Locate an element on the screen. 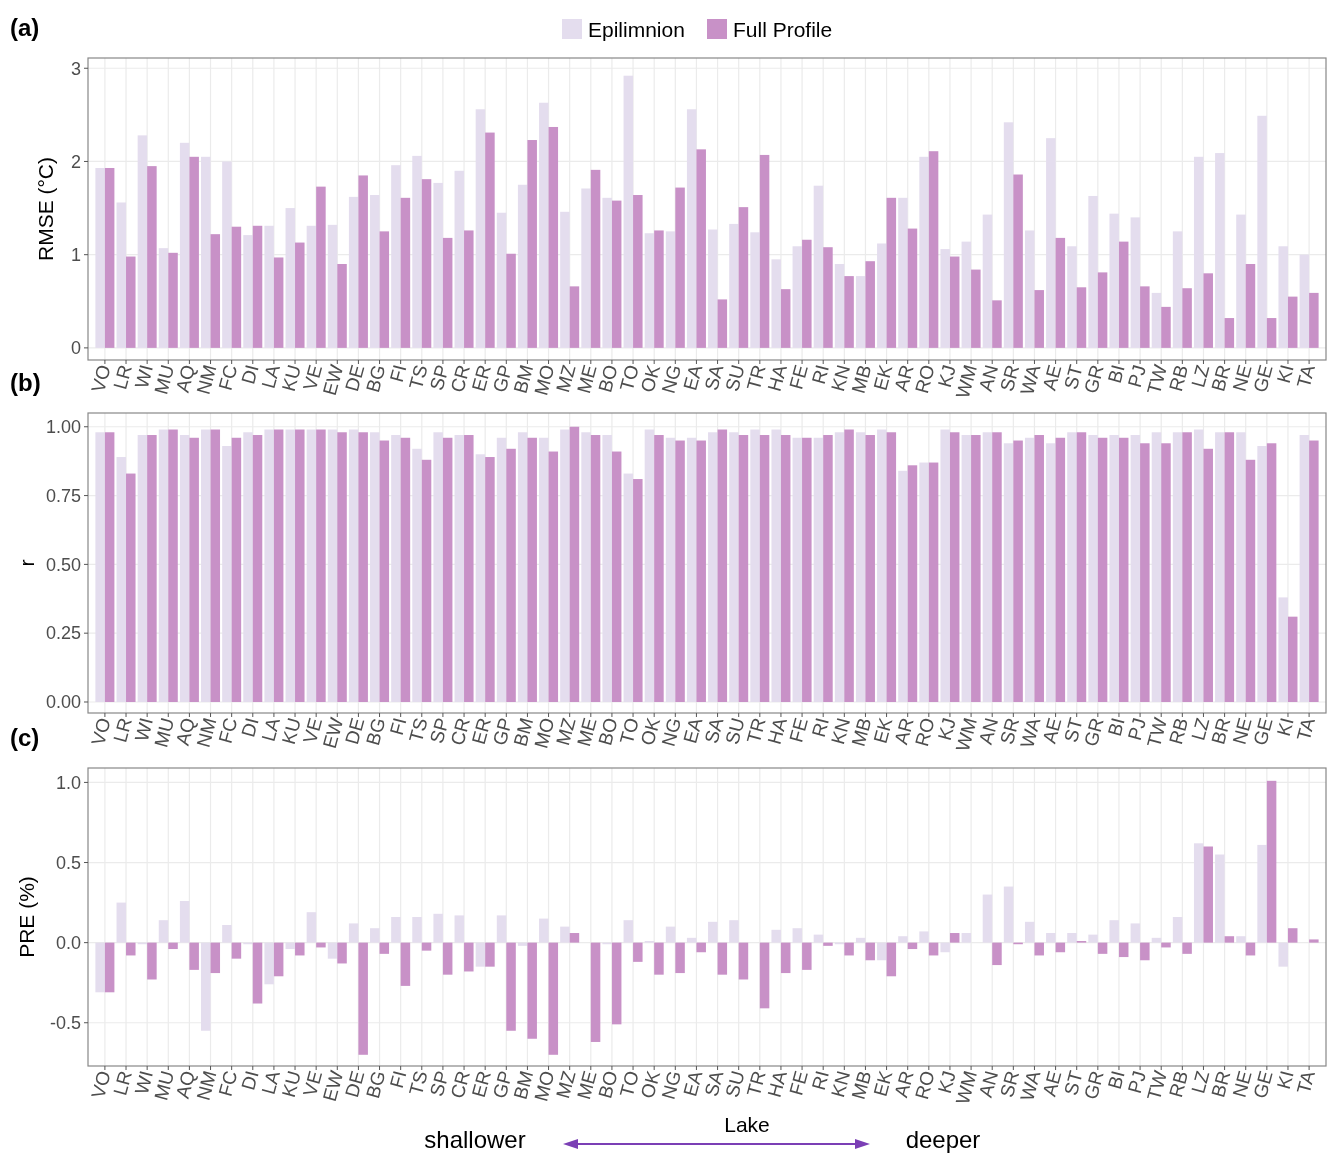 The width and height of the screenshot is (1336, 1158). y-tick-label: 2 is located at coordinates (75, 161).